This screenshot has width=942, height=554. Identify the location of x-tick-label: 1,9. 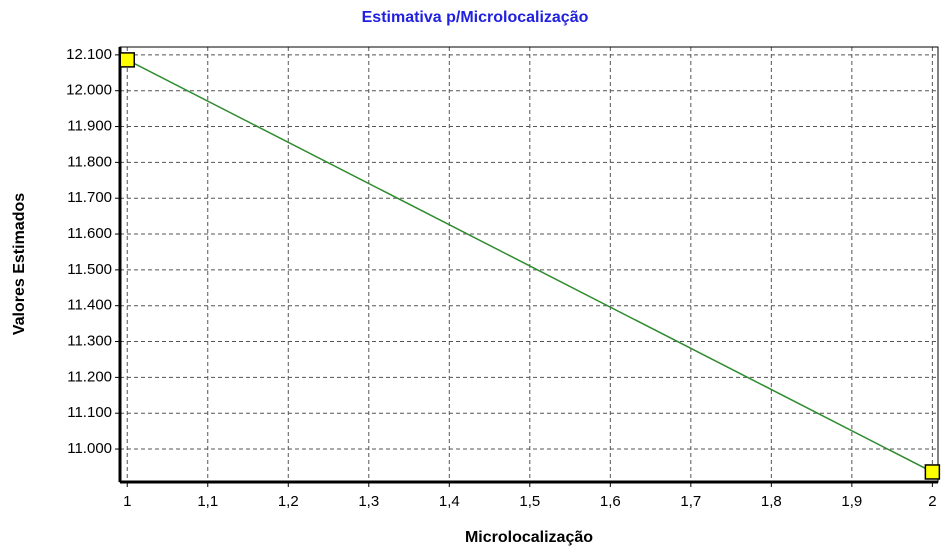
(851, 501).